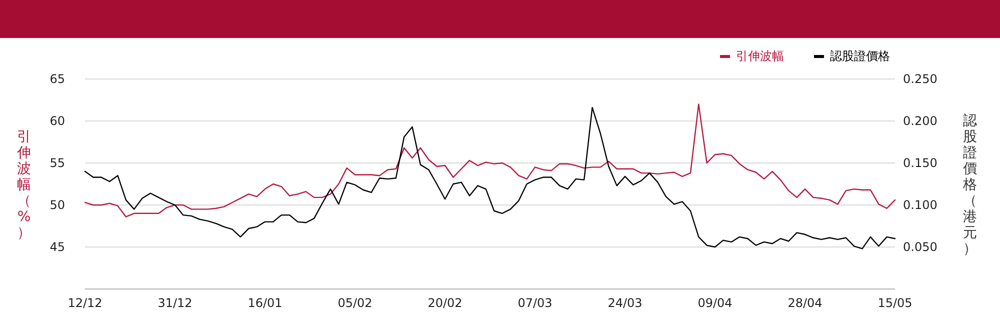  Describe the element at coordinates (920, 163) in the screenshot. I see `y2-tick-label: 0.150` at that location.